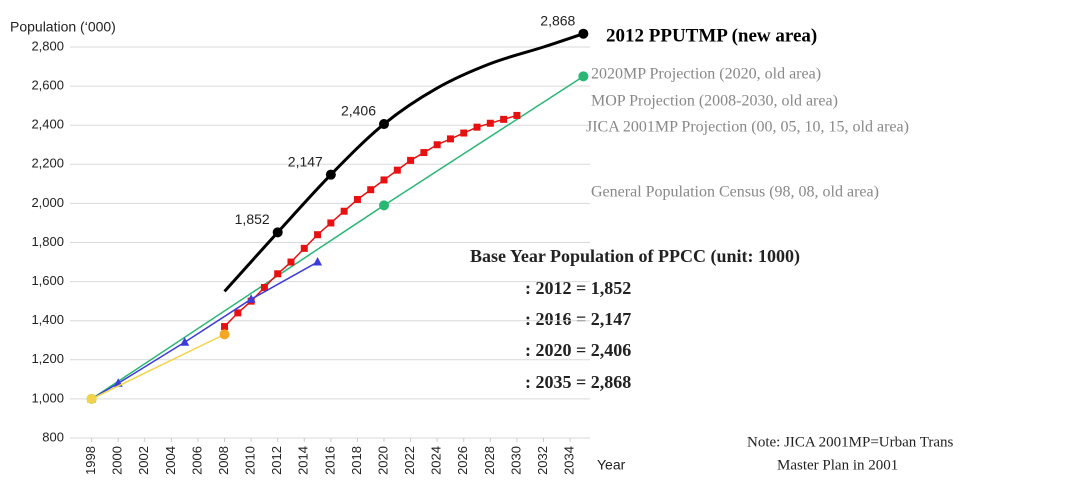 The image size is (1072, 487). Describe the element at coordinates (143, 460) in the screenshot. I see `x-tick-label: 2002` at that location.